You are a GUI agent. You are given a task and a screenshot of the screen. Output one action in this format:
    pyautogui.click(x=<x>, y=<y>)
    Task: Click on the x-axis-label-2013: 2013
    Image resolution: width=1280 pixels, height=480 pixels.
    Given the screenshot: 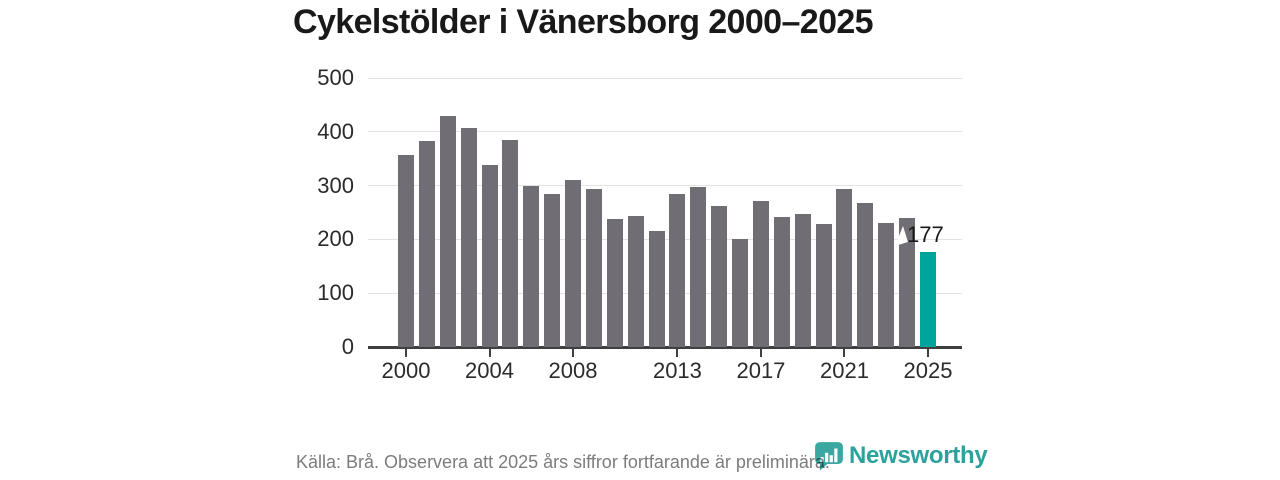 What is the action you would take?
    pyautogui.click(x=677, y=370)
    